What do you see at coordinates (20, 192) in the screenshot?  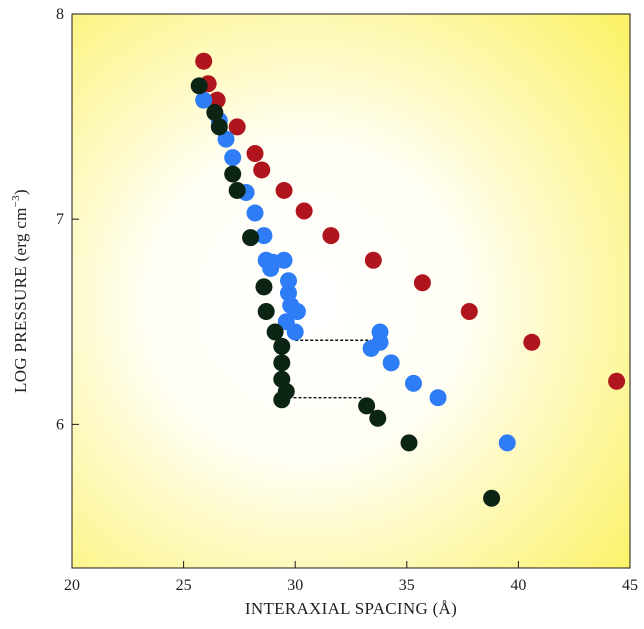 I see `y-axis-title-close: )` at bounding box center [20, 192].